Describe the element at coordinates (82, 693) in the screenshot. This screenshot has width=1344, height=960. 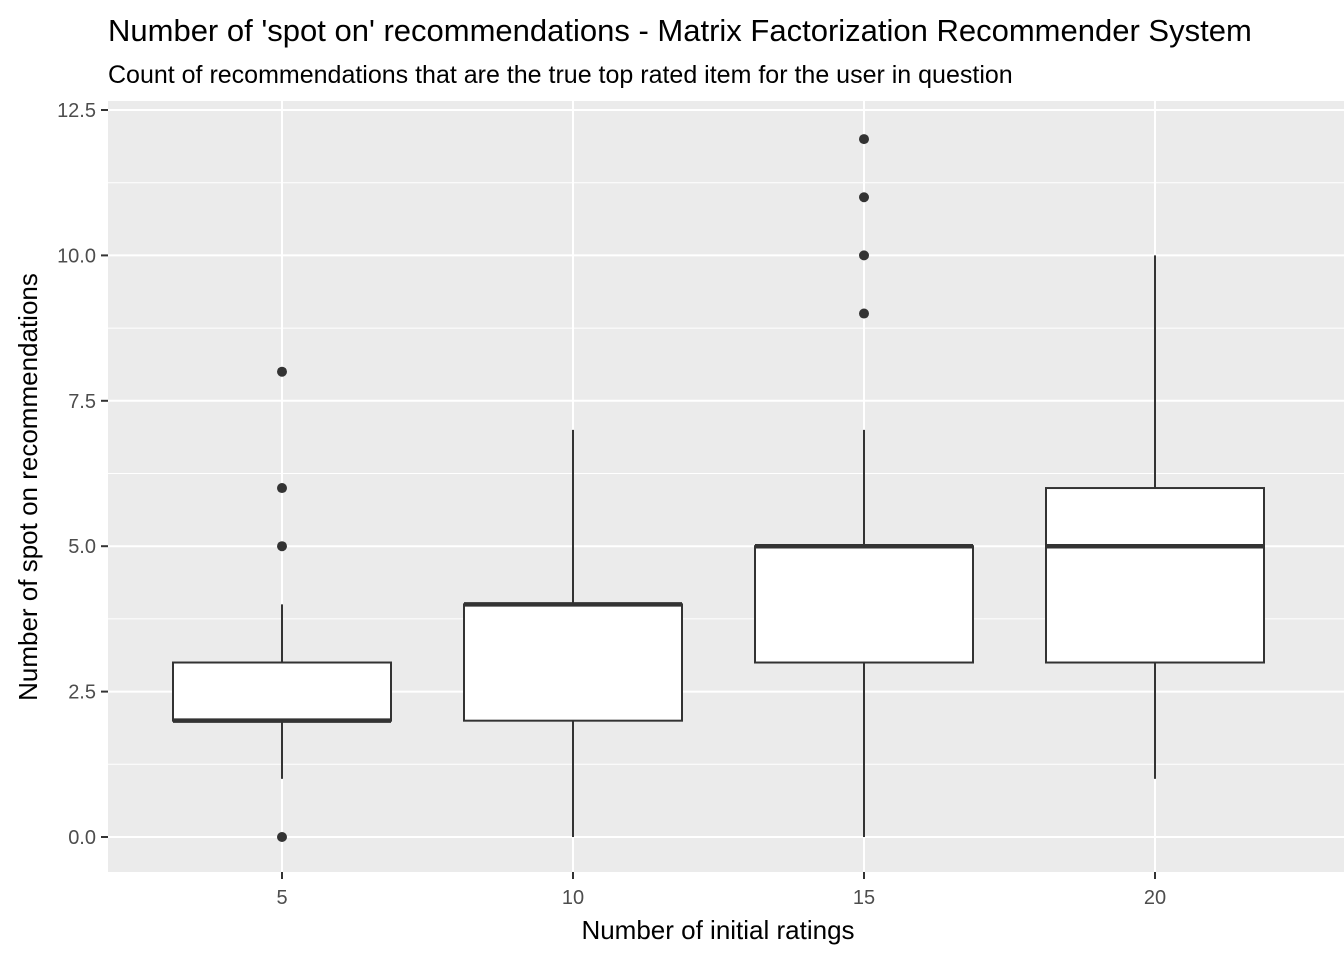
I see `y-tick-label: 2.5` at that location.